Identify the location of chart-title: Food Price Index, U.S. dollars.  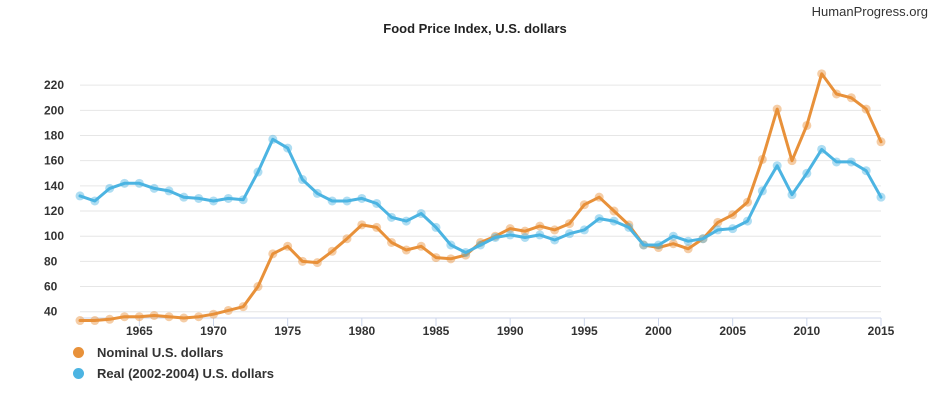
(475, 28).